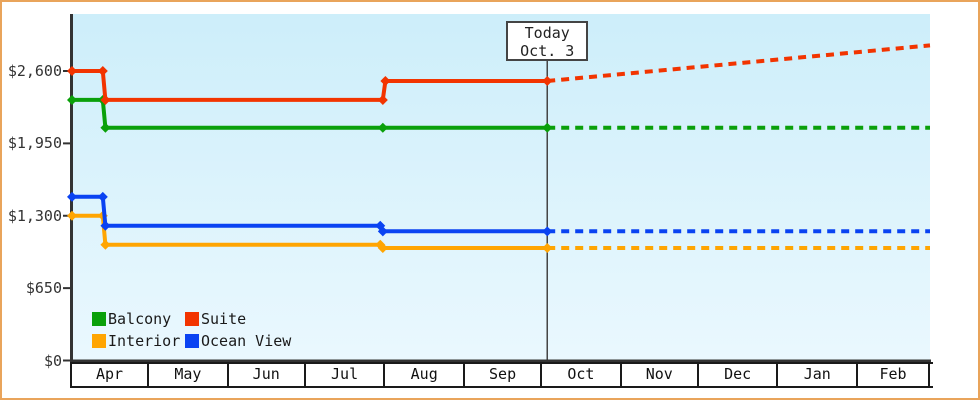 This screenshot has width=980, height=400. I want to click on legend-label: Suite, so click(224, 319).